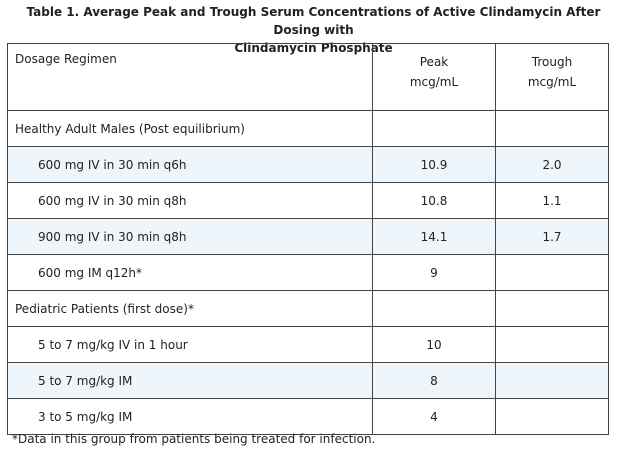 The width and height of the screenshot is (627, 453). I want to click on table-row: 600 mg IM q12h* 9, so click(308, 272).